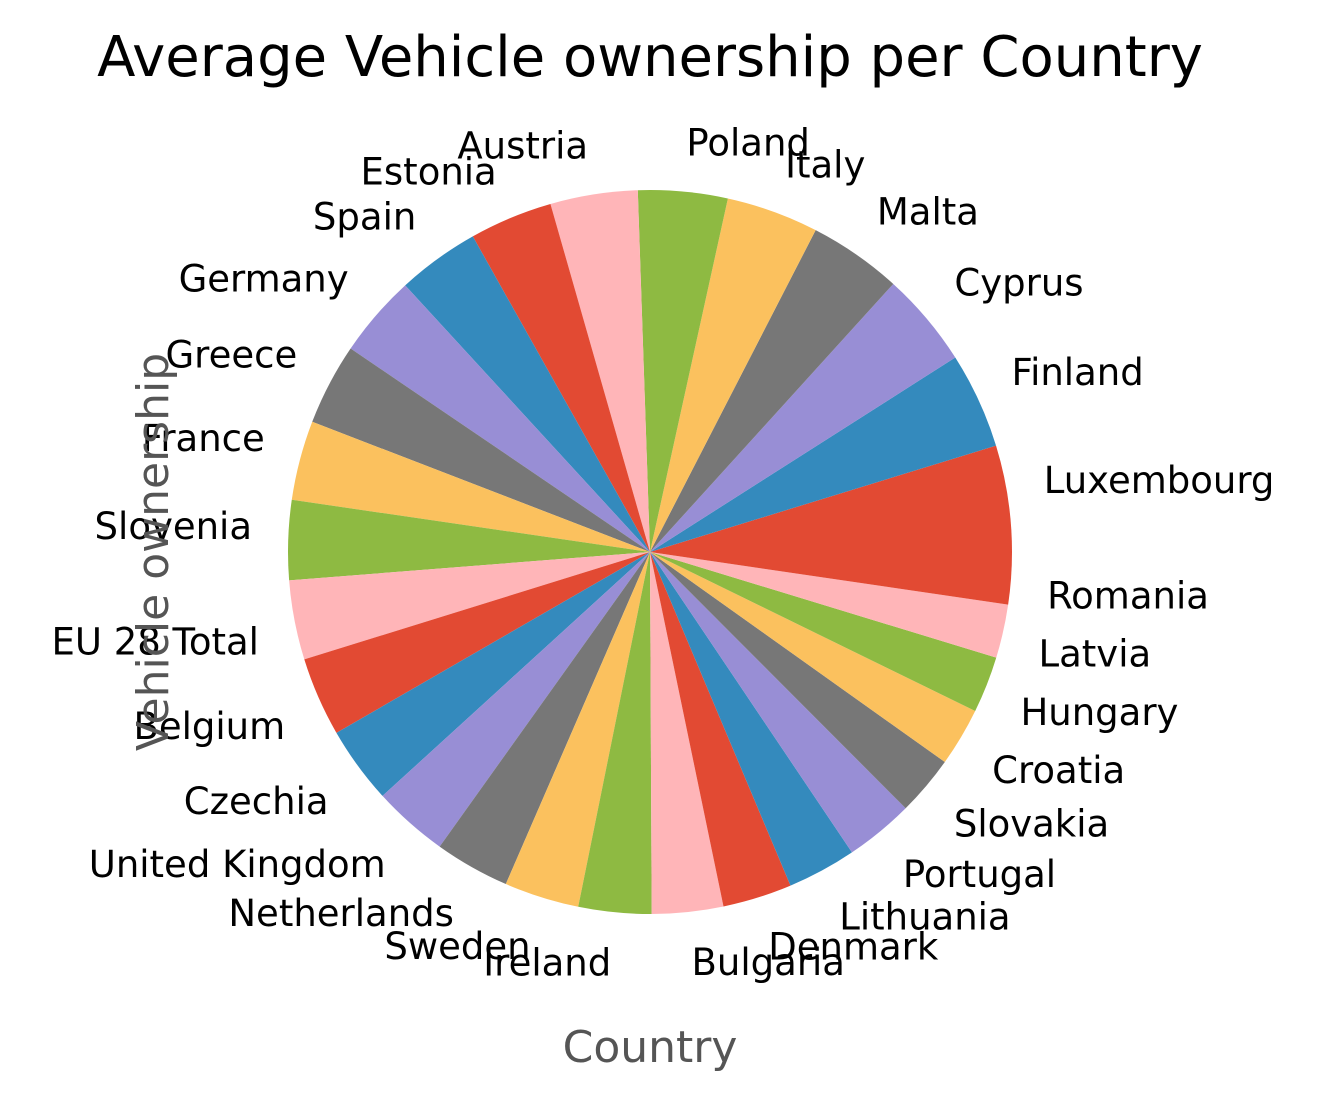 The height and width of the screenshot is (1101, 1333). What do you see at coordinates (928, 212) in the screenshot?
I see `pie-slice-label: Malta` at bounding box center [928, 212].